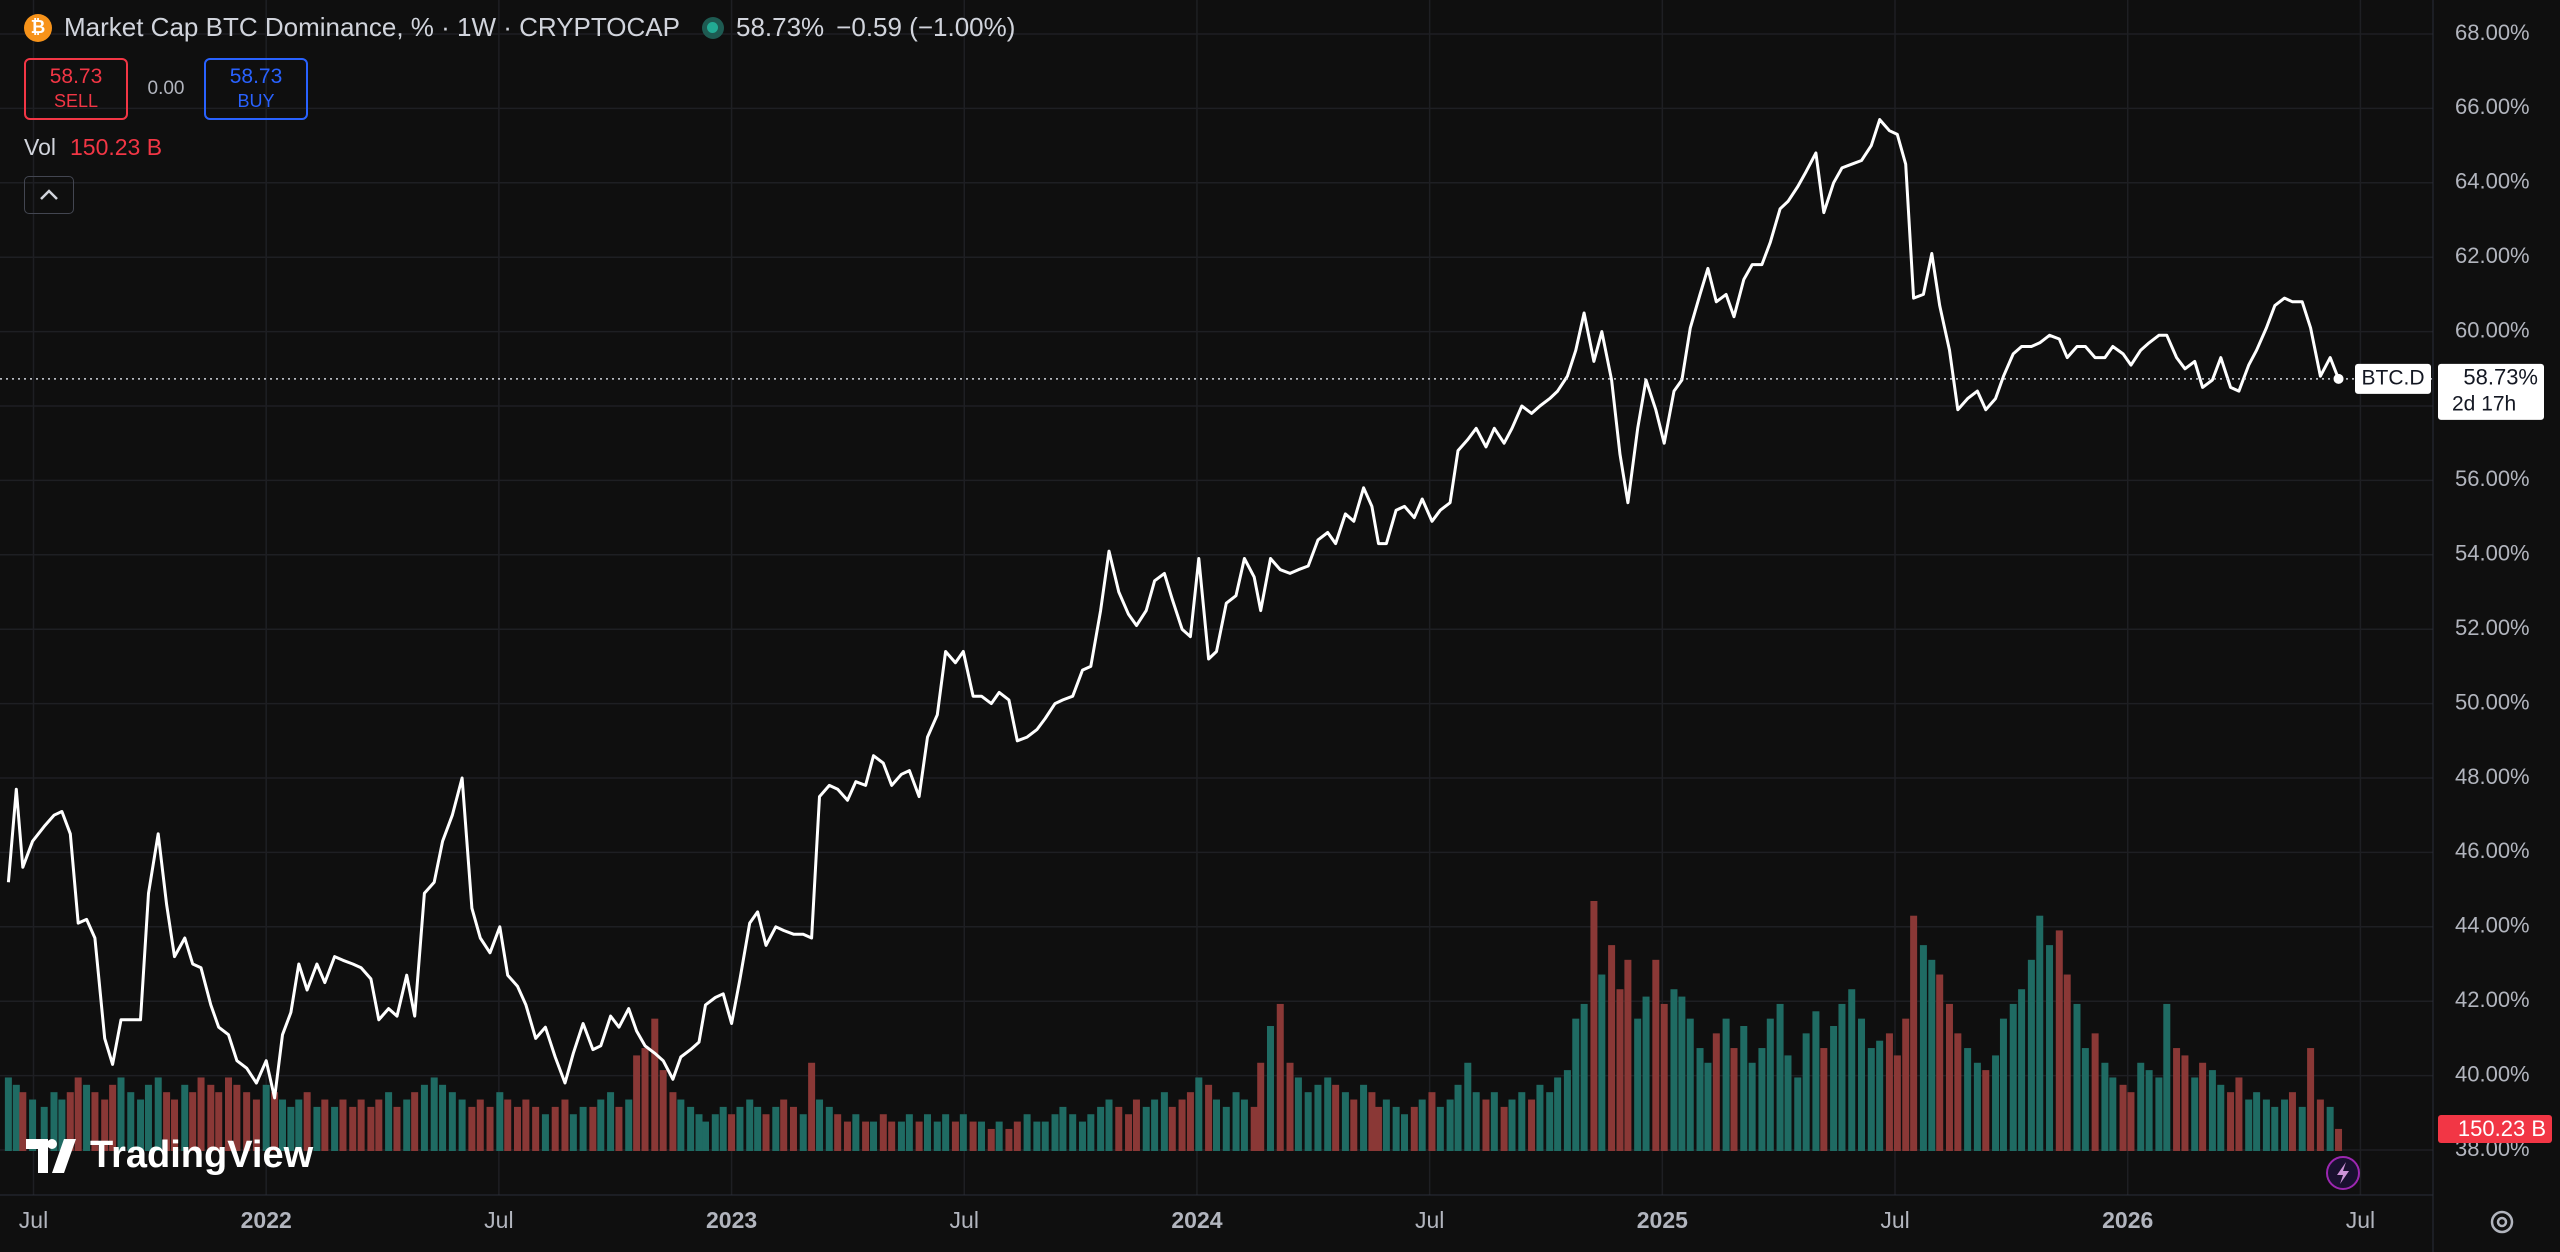 The width and height of the screenshot is (2560, 1252). What do you see at coordinates (712, 27) in the screenshot?
I see `market-status` at bounding box center [712, 27].